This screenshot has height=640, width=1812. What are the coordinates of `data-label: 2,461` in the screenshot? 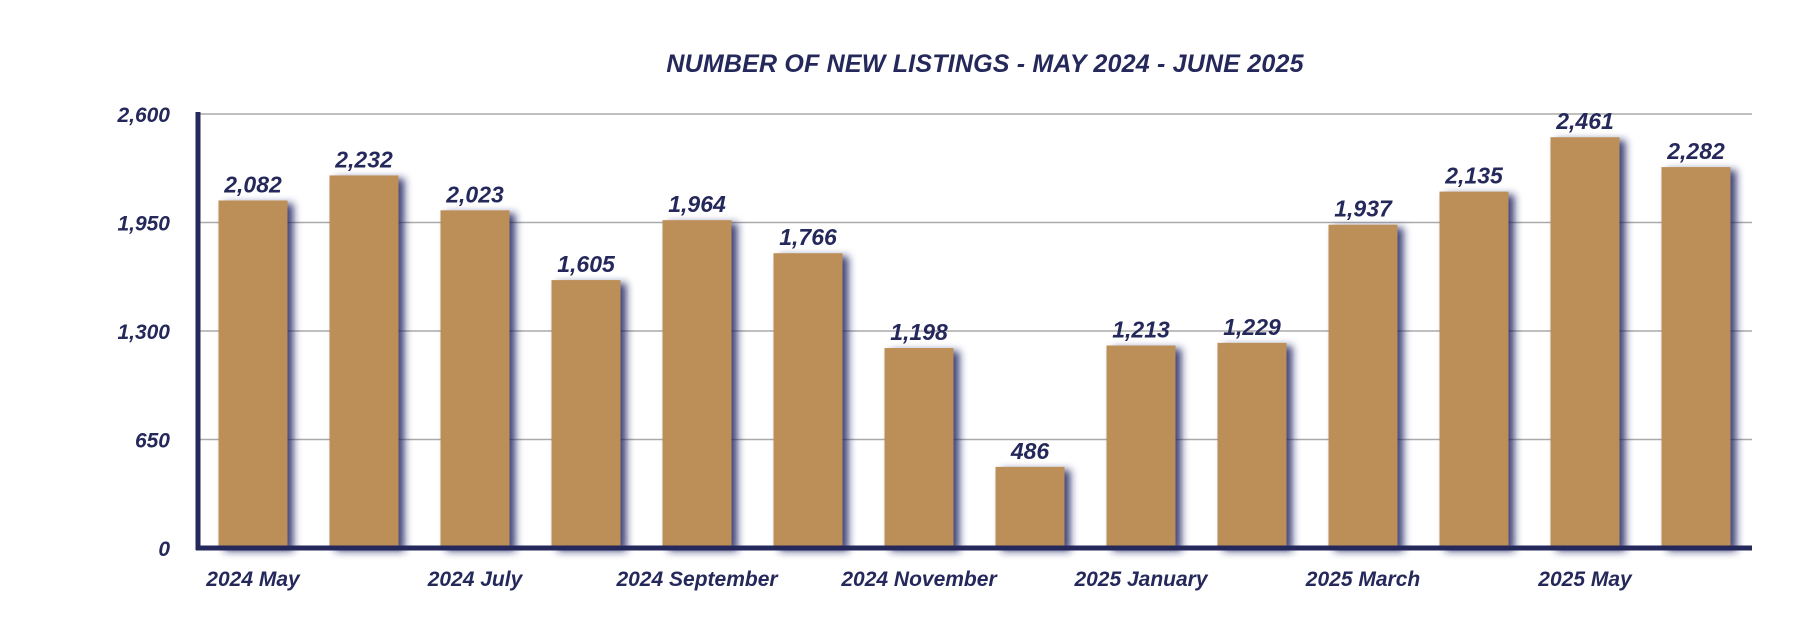 It's located at (1584, 121).